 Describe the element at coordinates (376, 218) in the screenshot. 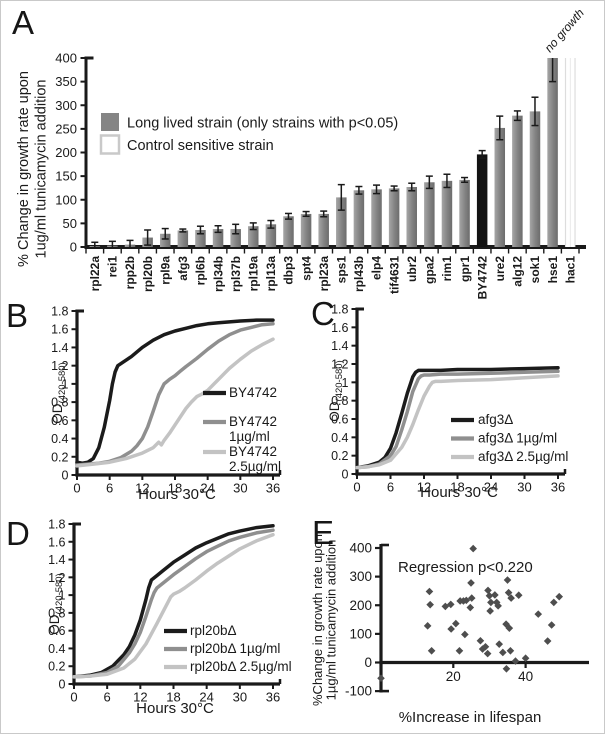

I see `bar-elp4` at that location.